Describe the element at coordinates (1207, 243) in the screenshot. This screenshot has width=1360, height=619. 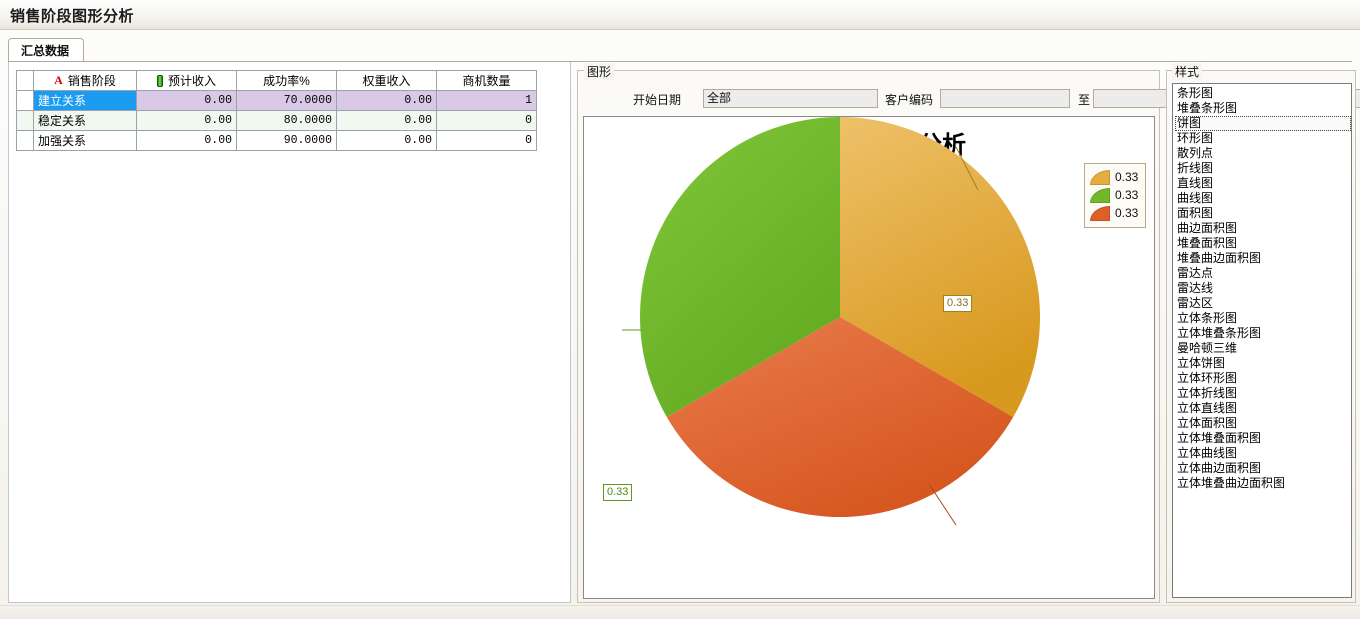
I see `style-list-item: 堆叠面积图` at that location.